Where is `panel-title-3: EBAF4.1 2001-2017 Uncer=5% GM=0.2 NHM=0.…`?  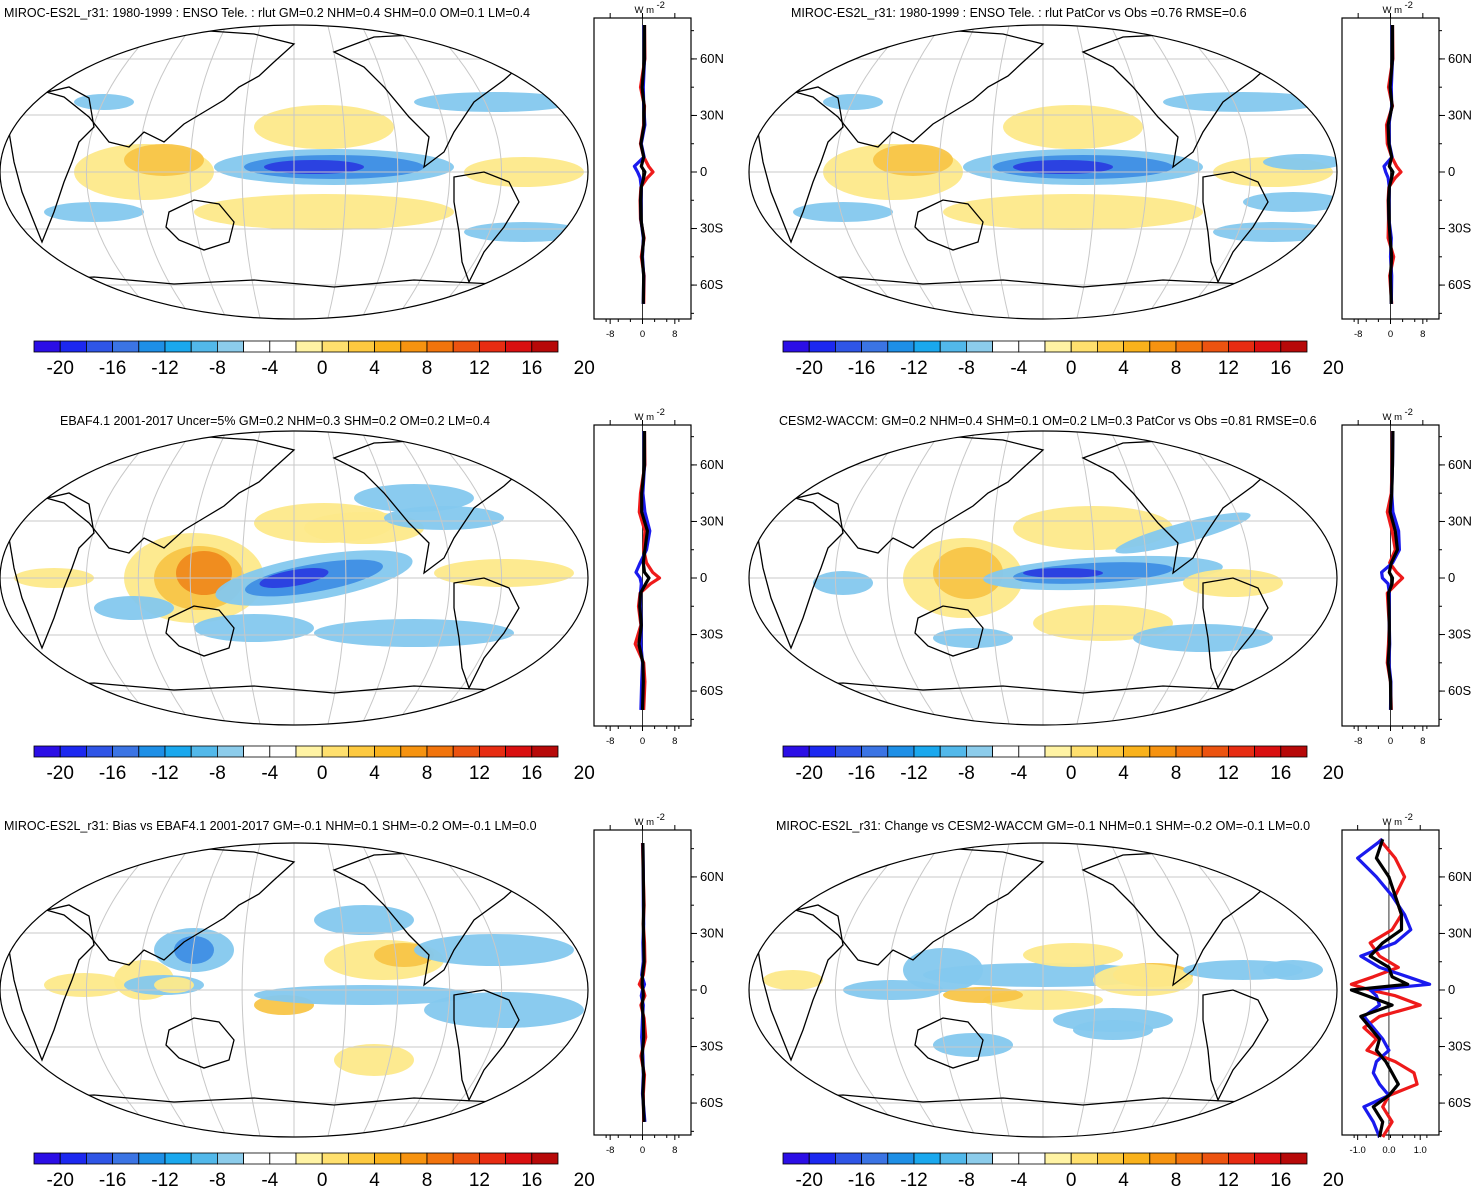 panel-title-3: EBAF4.1 2001-2017 Uncer=5% GM=0.2 NHM=0.… is located at coordinates (275, 421).